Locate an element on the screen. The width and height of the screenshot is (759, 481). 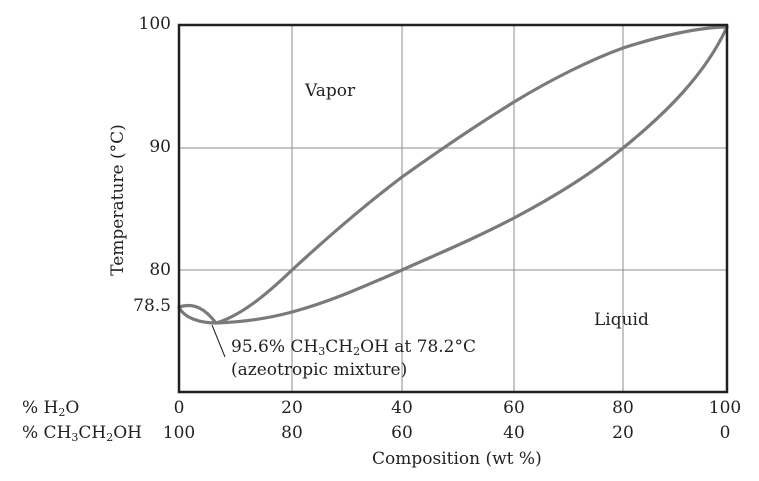
y-tick-90: 90 is located at coordinates (160, 147).